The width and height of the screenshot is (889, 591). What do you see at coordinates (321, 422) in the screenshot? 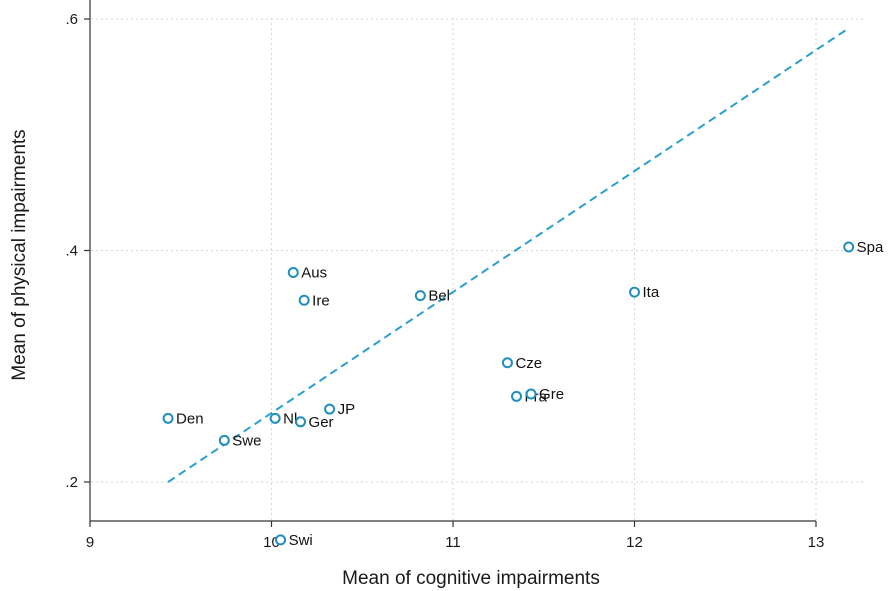
I see `point-label: Ger` at bounding box center [321, 422].